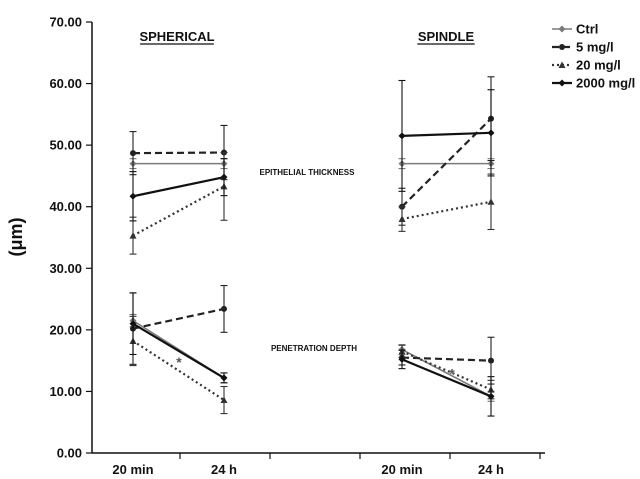 The image size is (640, 479). I want to click on y-tick-label: 10.00, so click(65, 391).